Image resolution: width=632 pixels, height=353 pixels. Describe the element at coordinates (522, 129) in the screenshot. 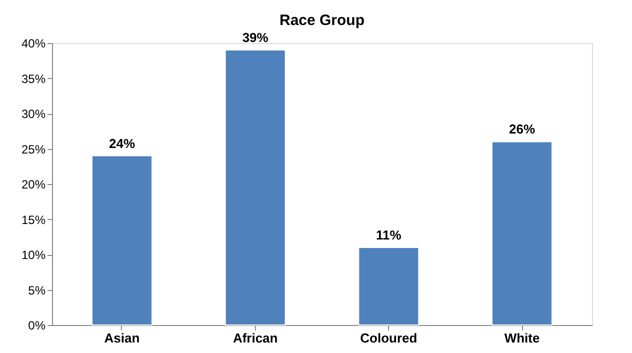

I see `data-label: 26%` at that location.